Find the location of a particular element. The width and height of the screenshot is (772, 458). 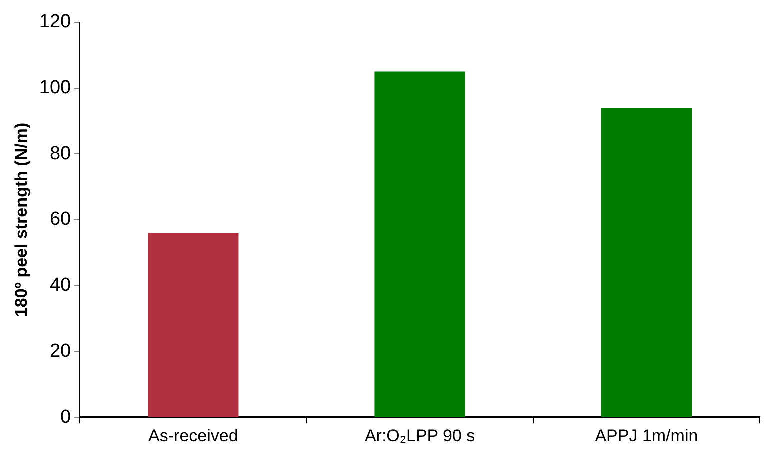

x-tick-label: Ar:O₂LPP 90 s is located at coordinates (420, 436).